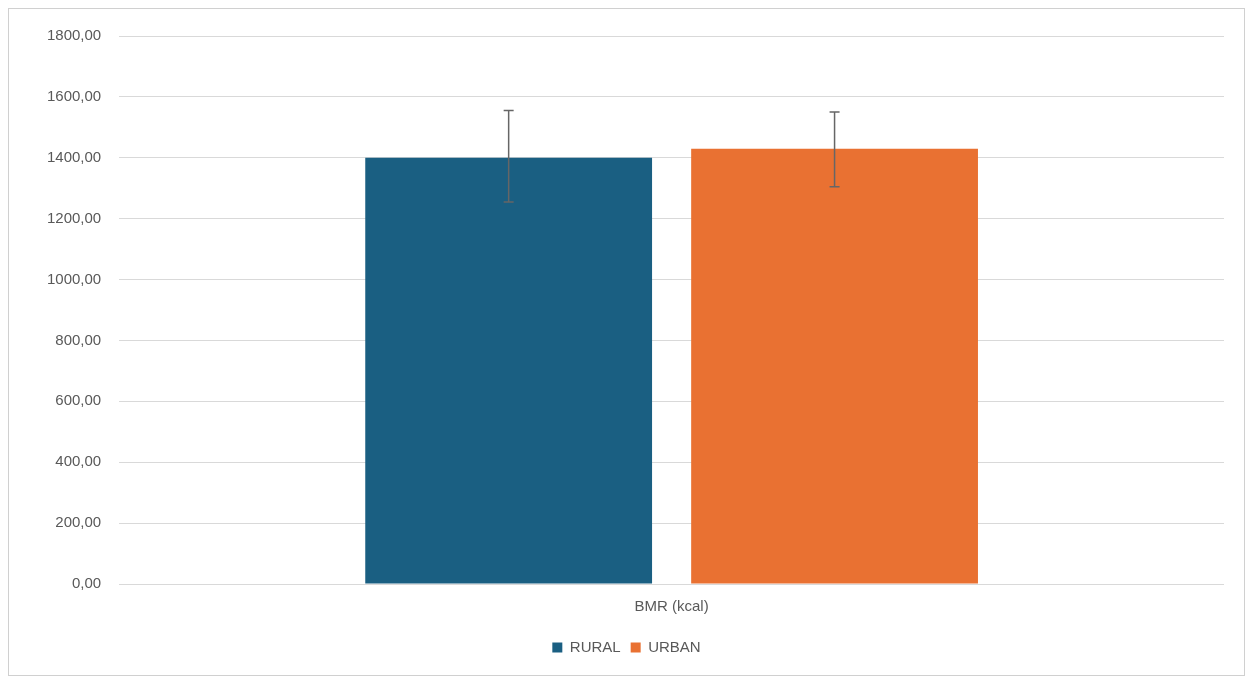 The image size is (1253, 684). Describe the element at coordinates (78, 522) in the screenshot. I see `y-tick-label: 200,00` at that location.